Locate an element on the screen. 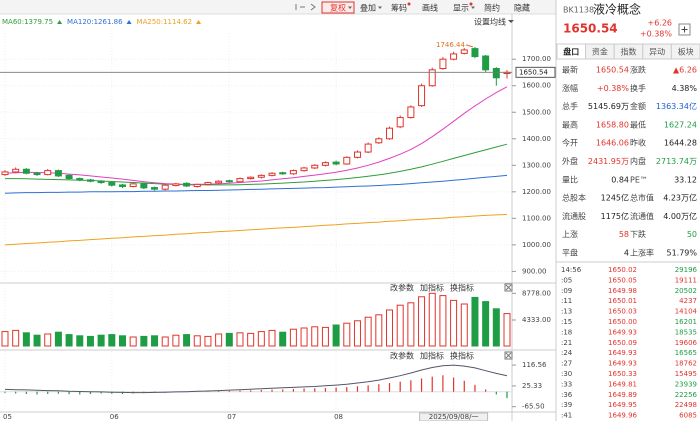 This screenshot has width=700, height=421. tab-label: 资金 is located at coordinates (600, 52).